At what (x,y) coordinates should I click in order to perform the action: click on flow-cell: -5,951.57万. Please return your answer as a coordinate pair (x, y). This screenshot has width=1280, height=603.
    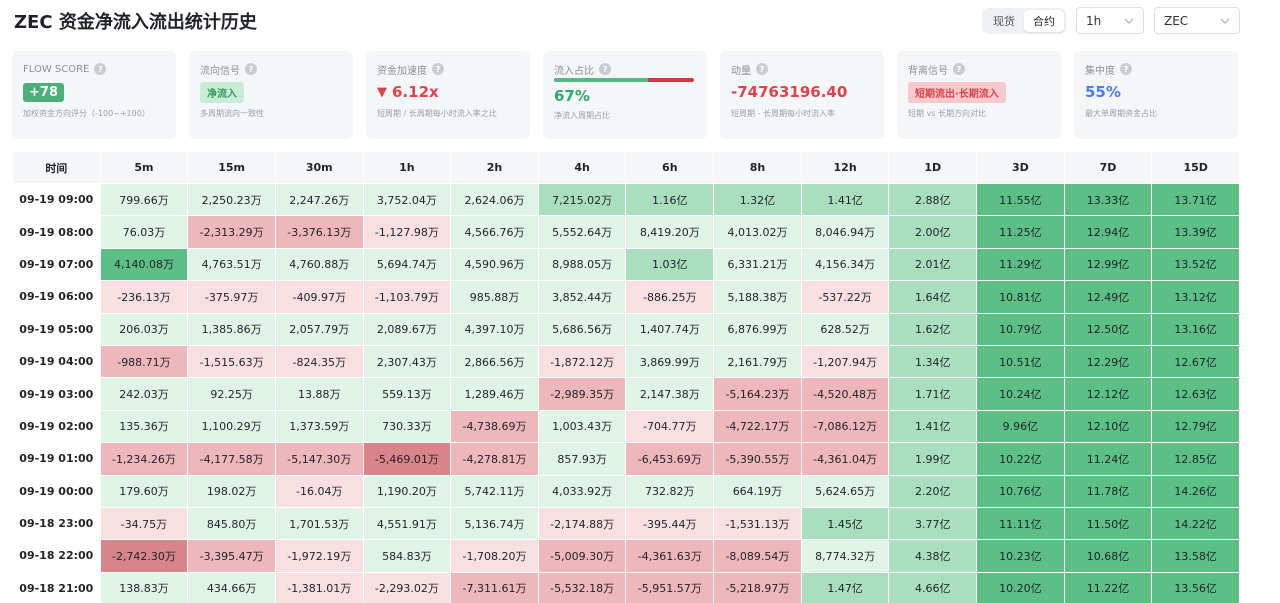
    Looking at the image, I should click on (670, 587).